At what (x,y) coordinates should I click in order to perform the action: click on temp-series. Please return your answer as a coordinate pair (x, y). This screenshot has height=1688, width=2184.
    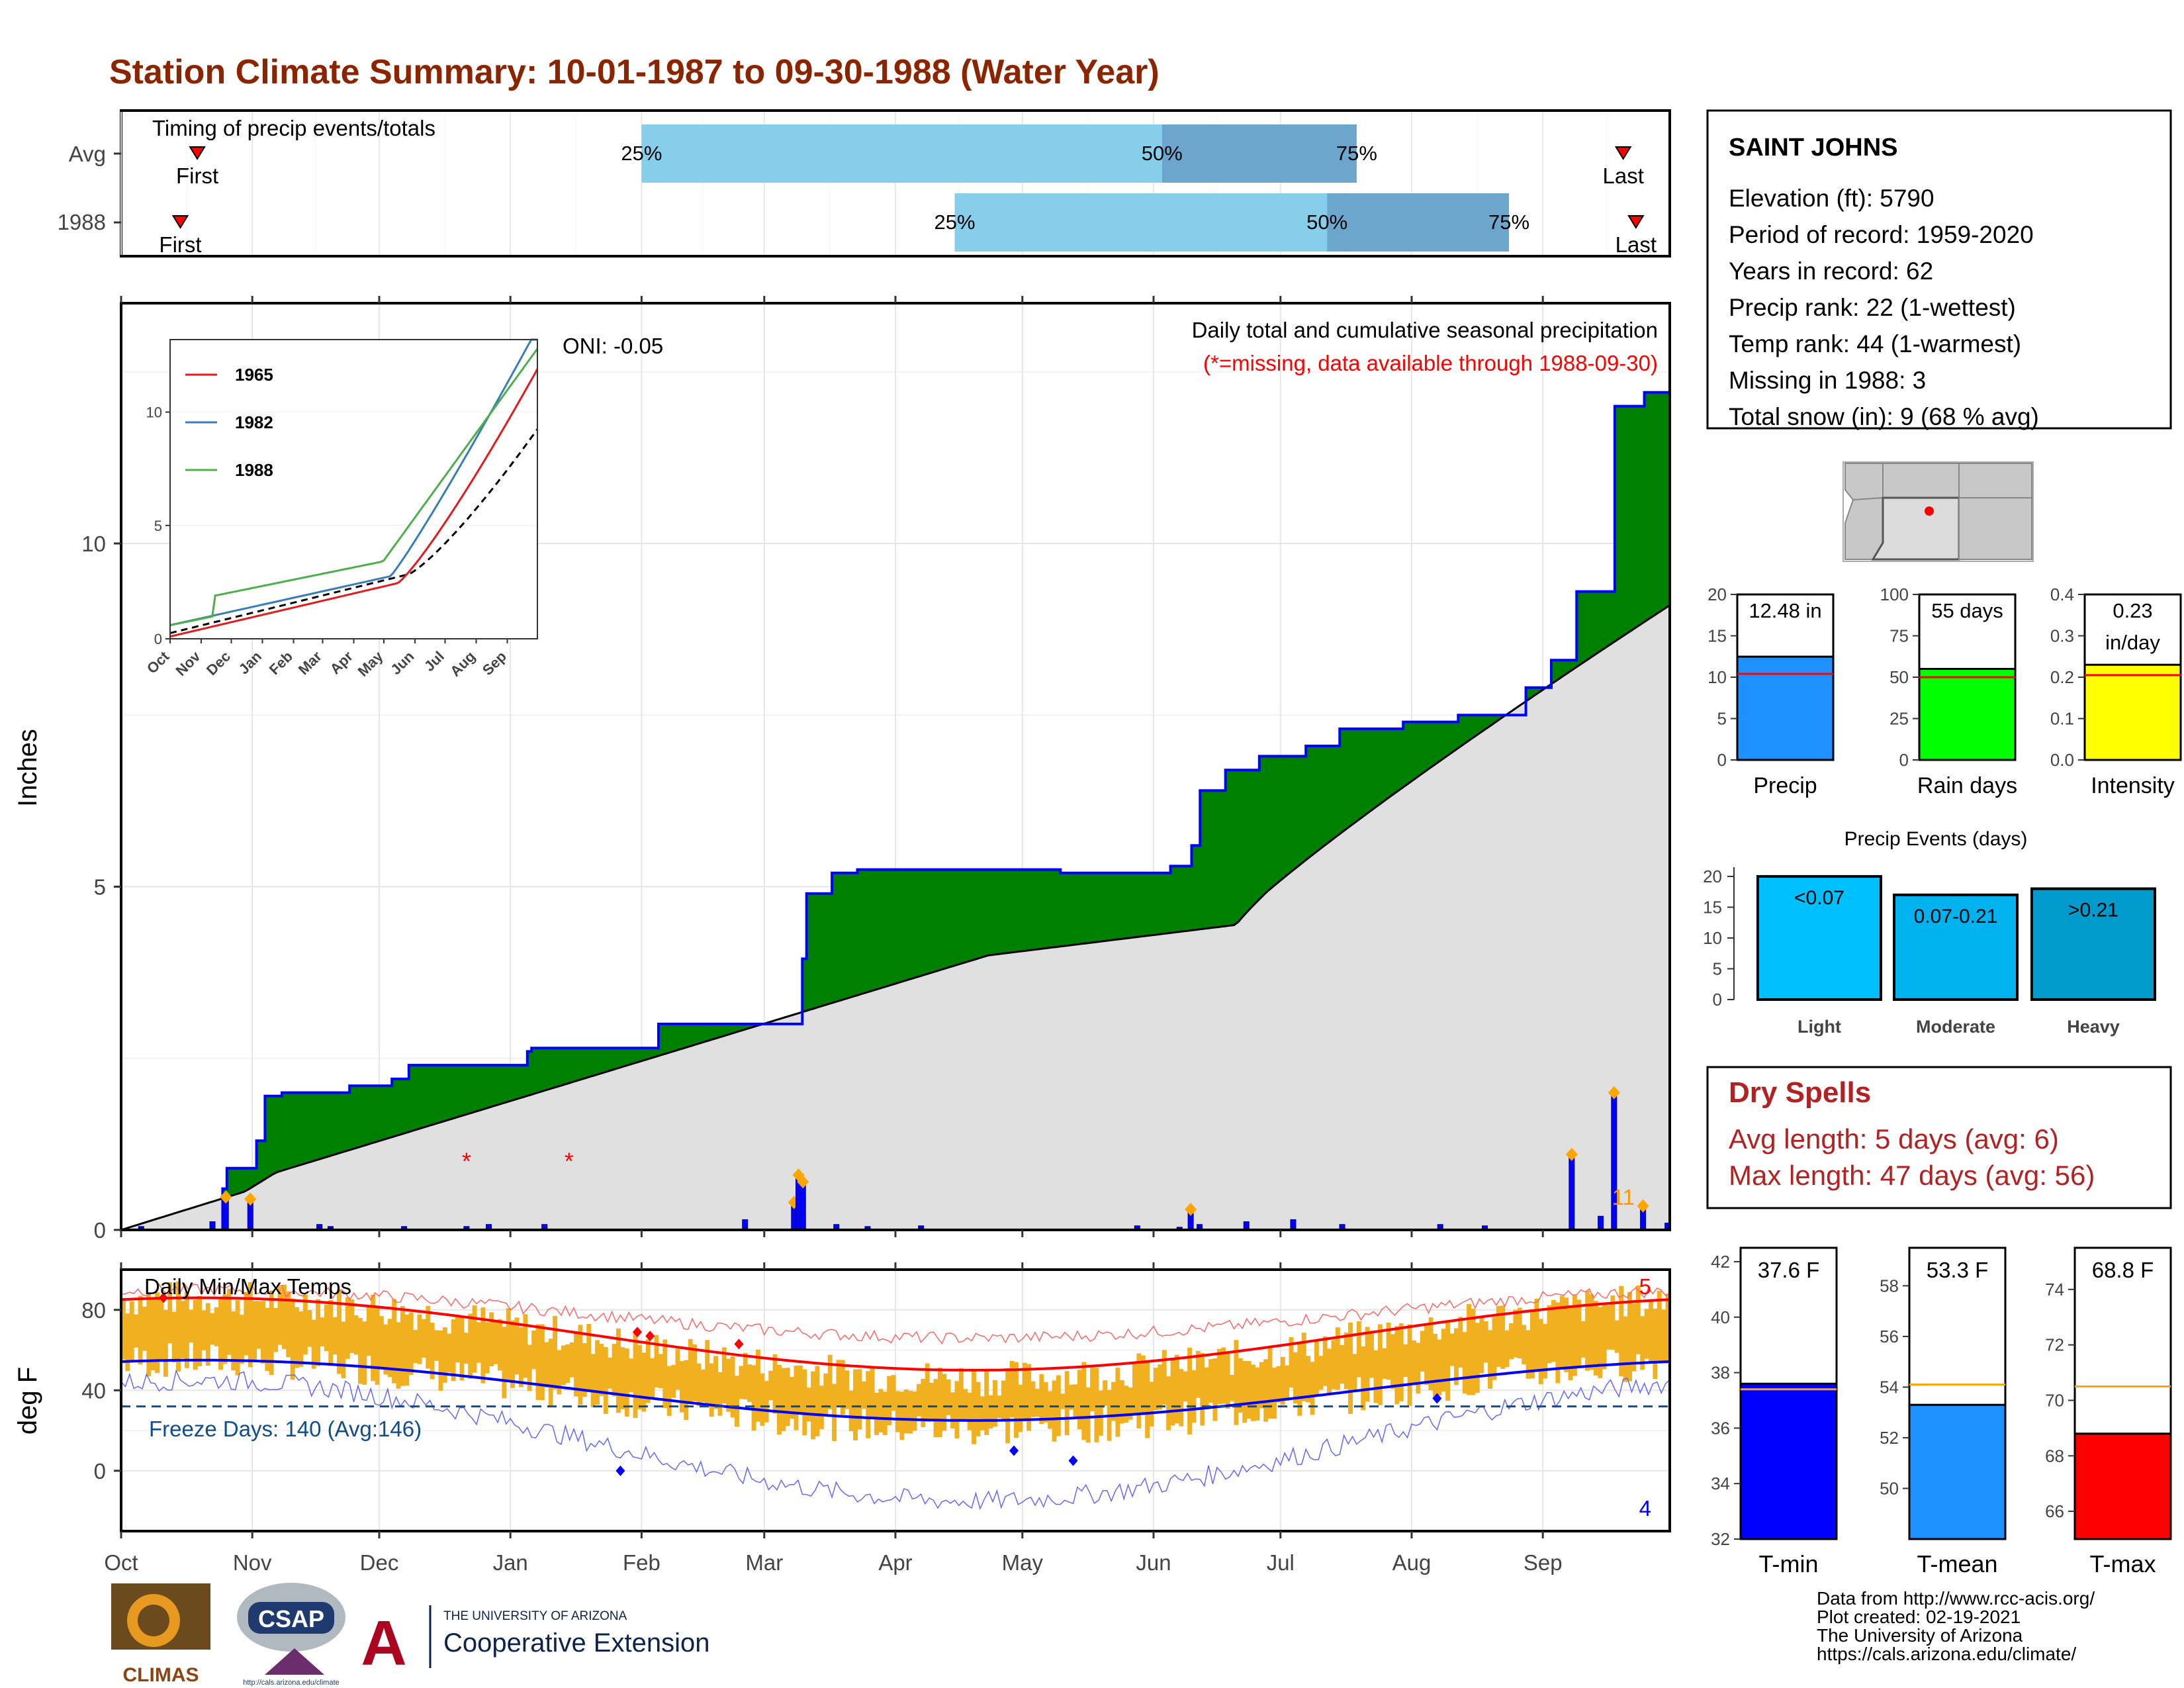
    Looking at the image, I should click on (895, 1396).